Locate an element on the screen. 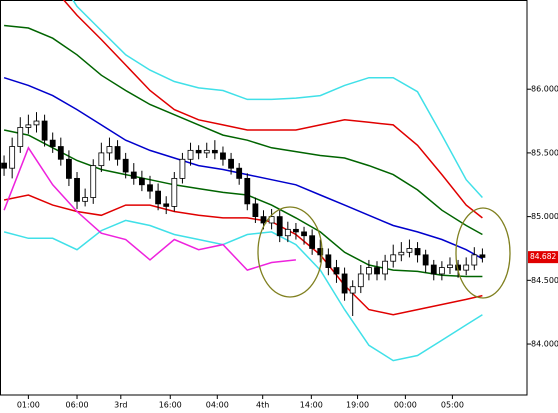 The height and width of the screenshot is (413, 558). x-tick-label: 01:00 is located at coordinates (28, 405).